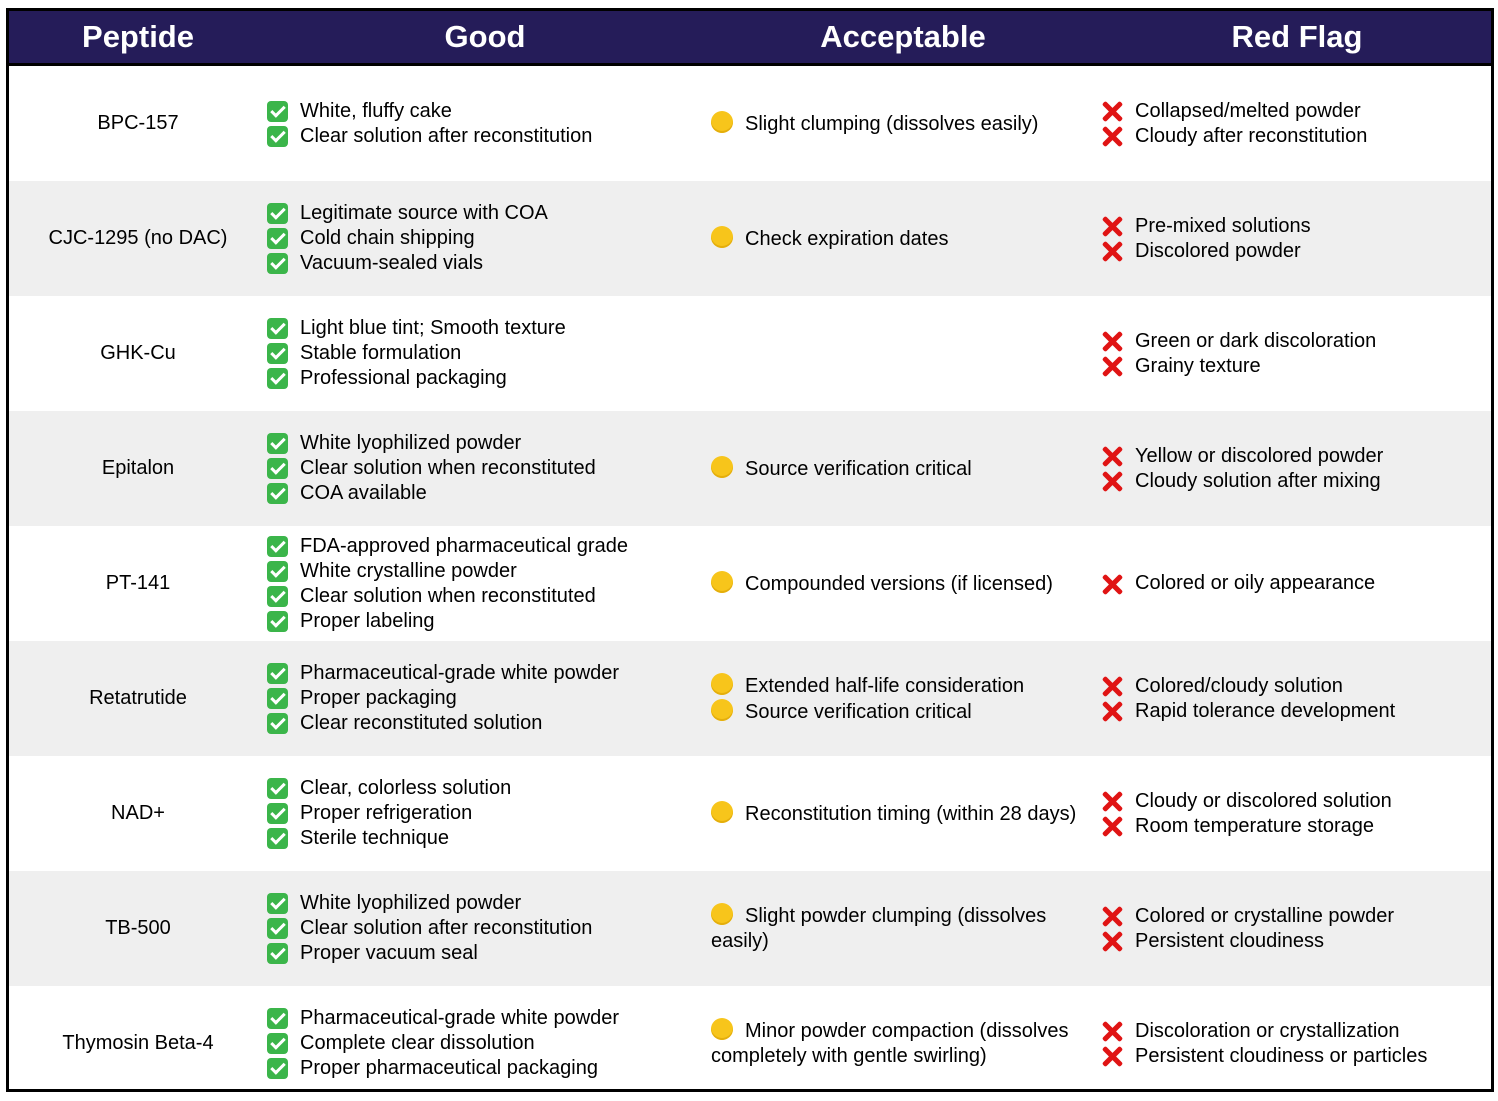 This screenshot has width=1498, height=1101. What do you see at coordinates (1242, 456) in the screenshot?
I see `list-item: Yellow or discolored powder` at bounding box center [1242, 456].